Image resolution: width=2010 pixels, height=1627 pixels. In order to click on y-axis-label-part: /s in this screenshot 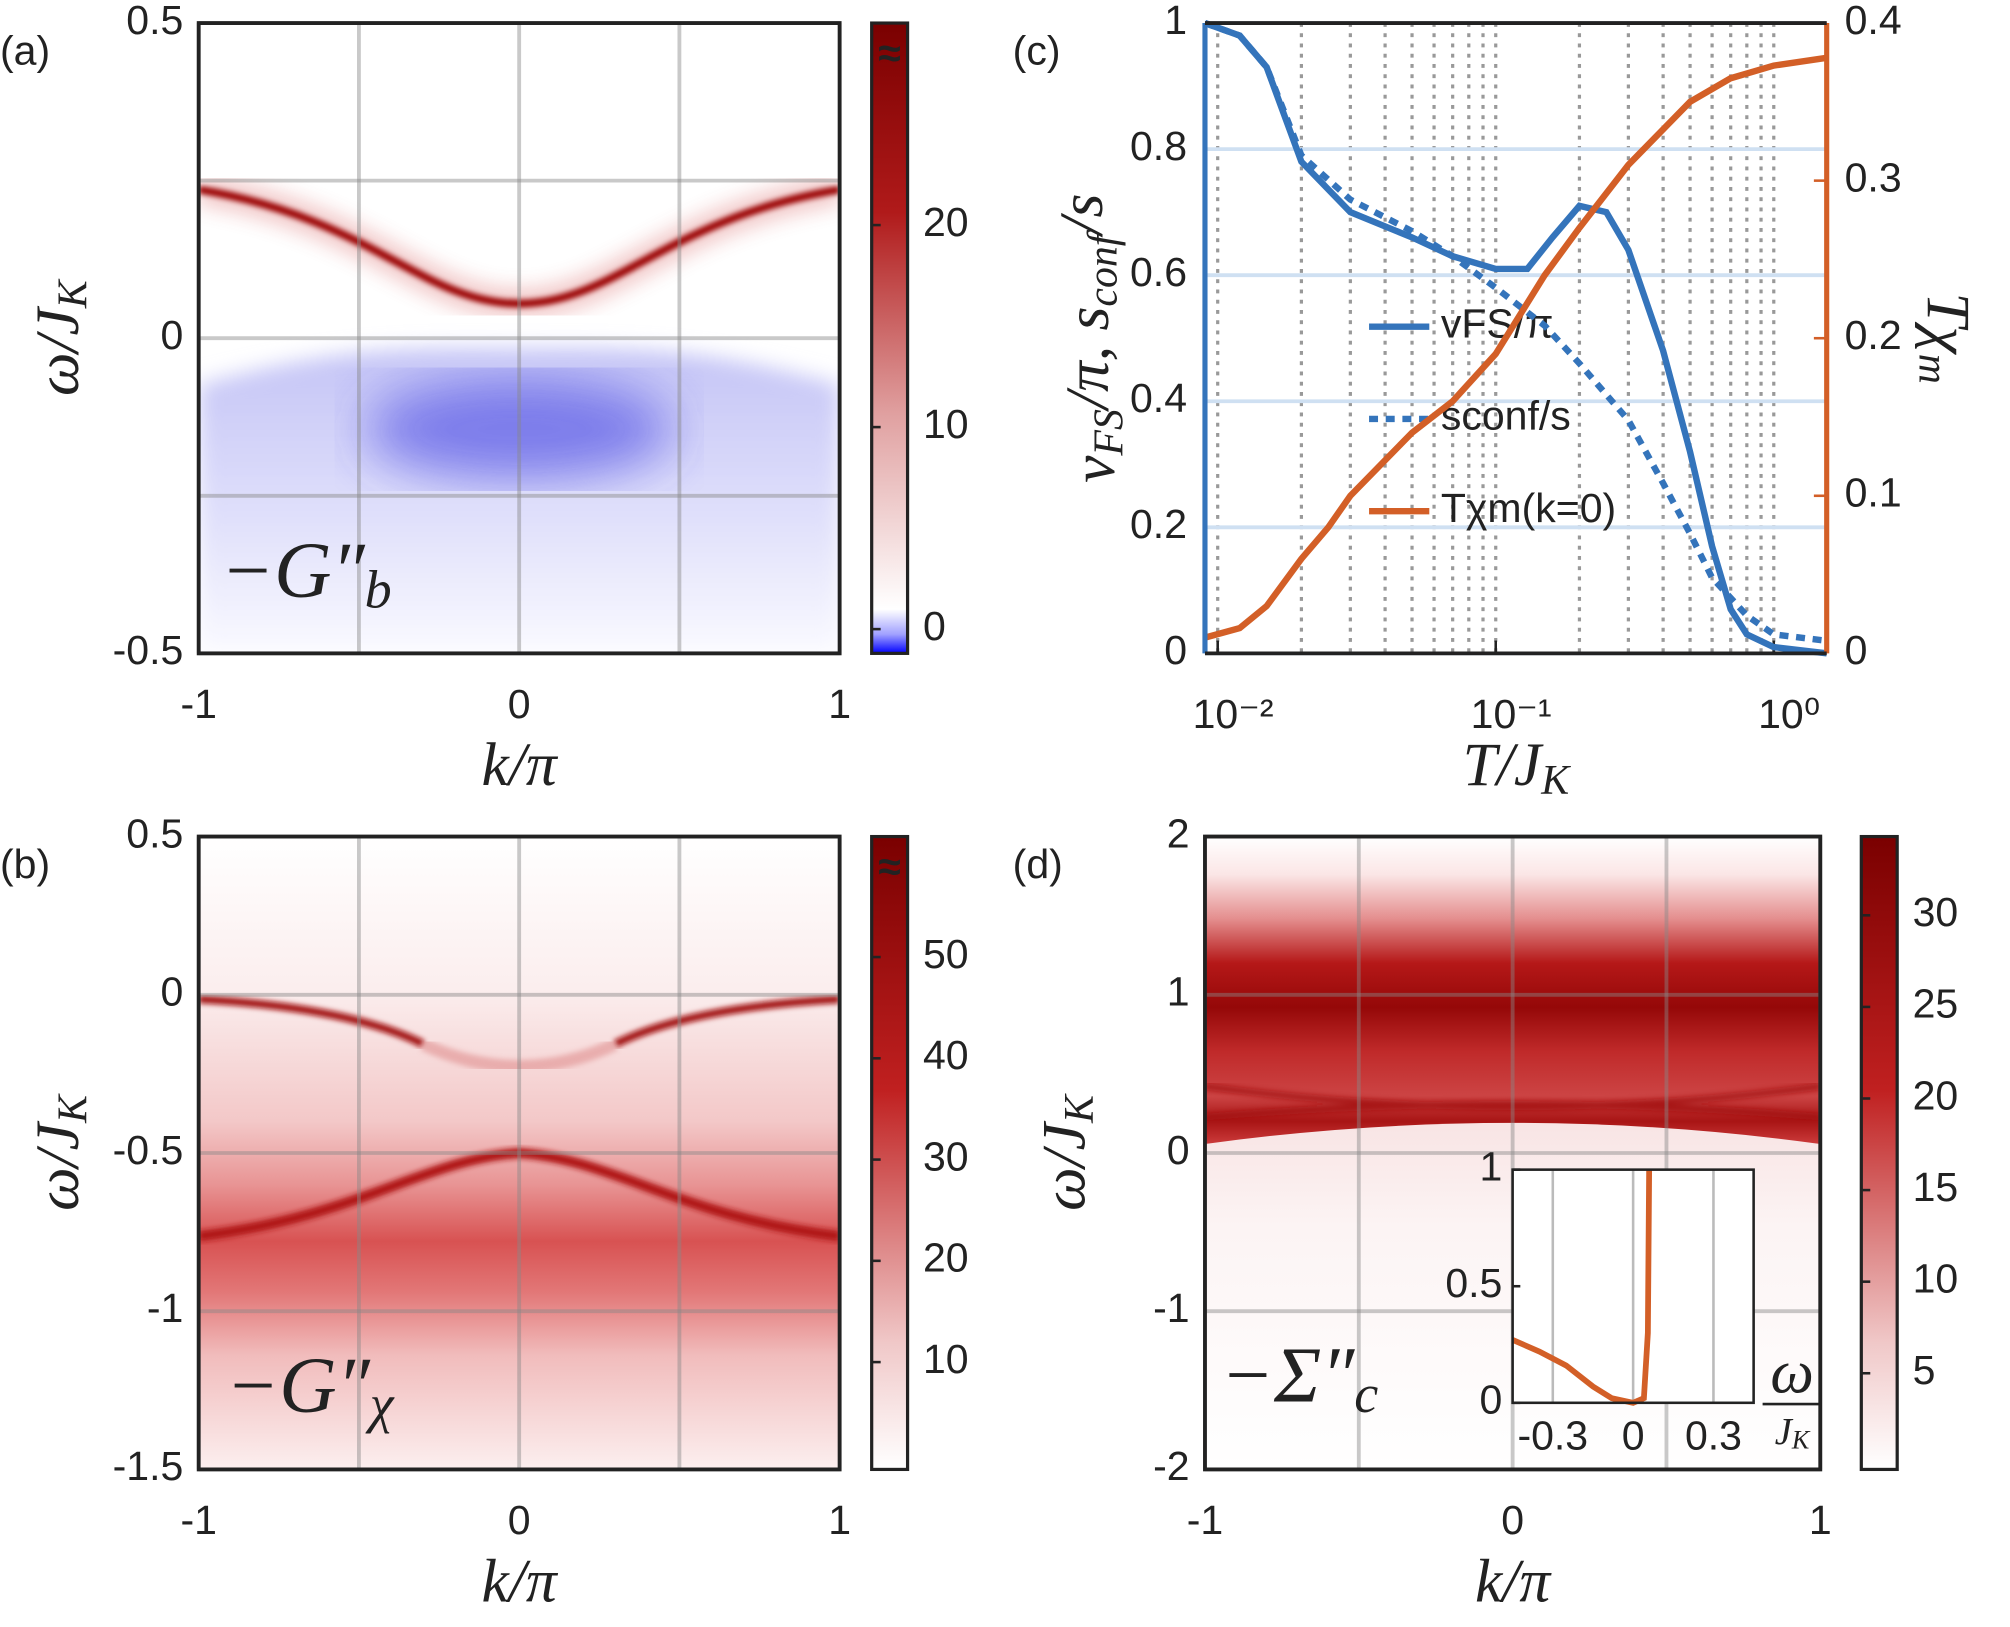, I will do `click(1082, 216)`.